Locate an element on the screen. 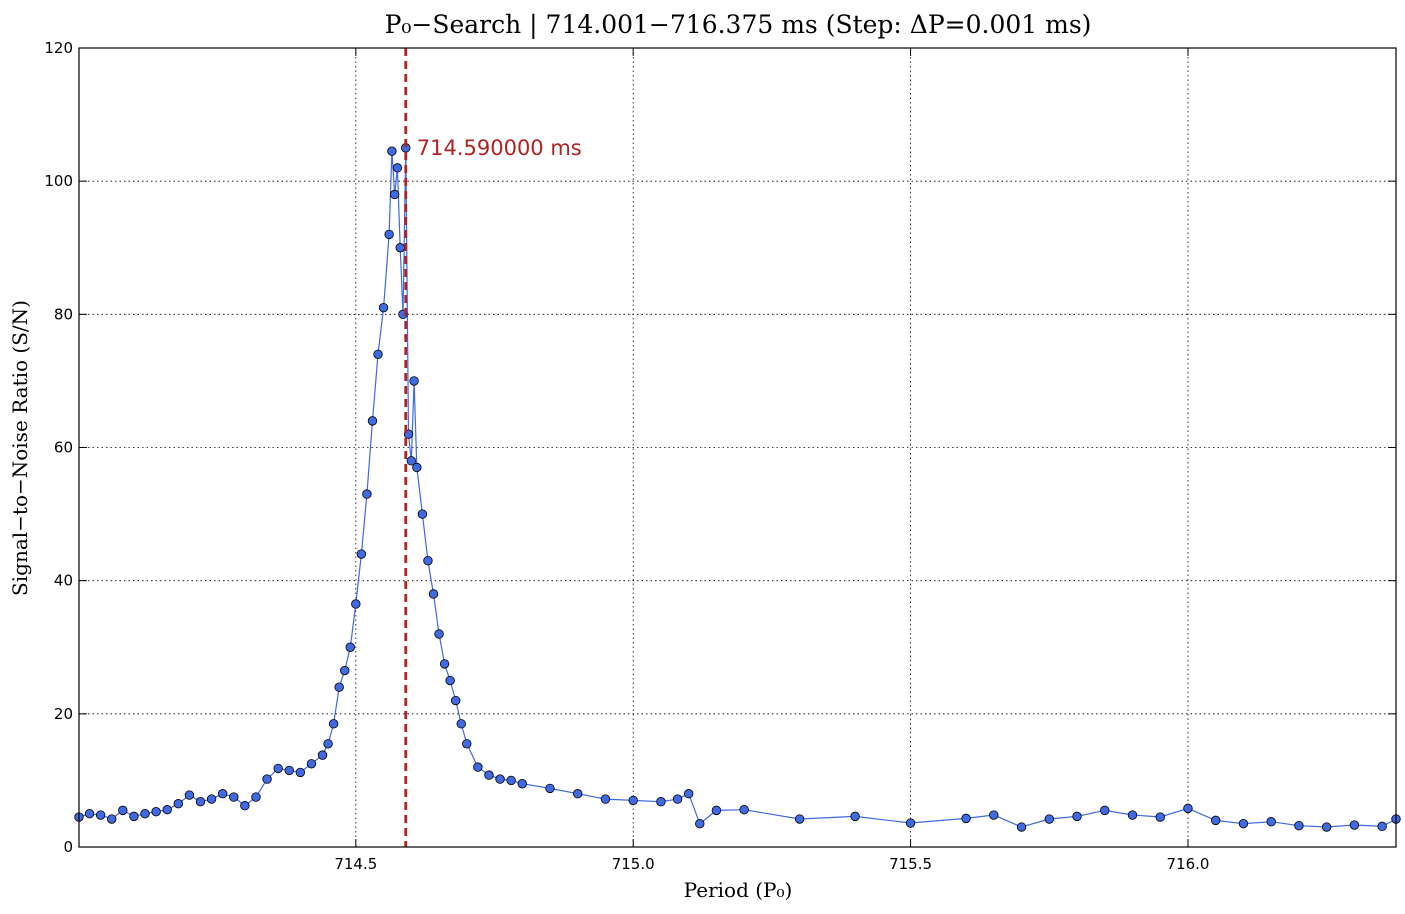 Image resolution: width=1405 pixels, height=914 pixels. y-tick-label: 0 is located at coordinates (68, 847).